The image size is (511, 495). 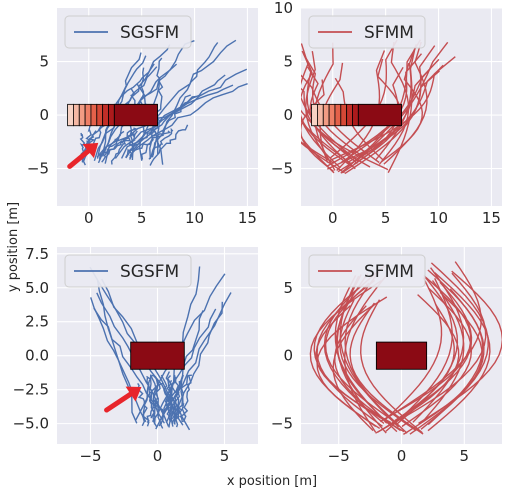 I want to click on y-tick-label: −5.0, so click(x=31, y=424).